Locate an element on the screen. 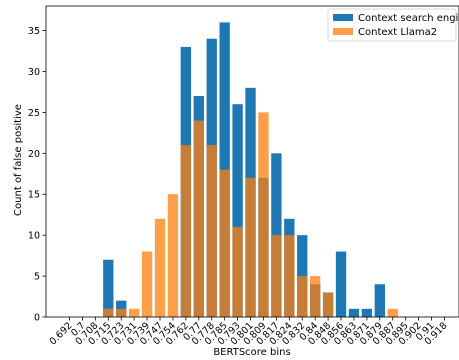 The image size is (459, 360). legend-label-2: Context Llama2 is located at coordinates (397, 32).